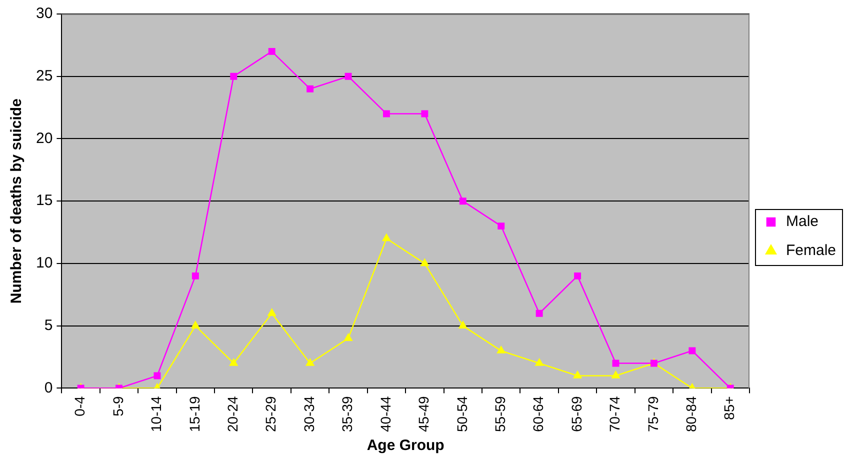  Describe the element at coordinates (462, 414) in the screenshot. I see `x-tick-label: 50-54` at that location.